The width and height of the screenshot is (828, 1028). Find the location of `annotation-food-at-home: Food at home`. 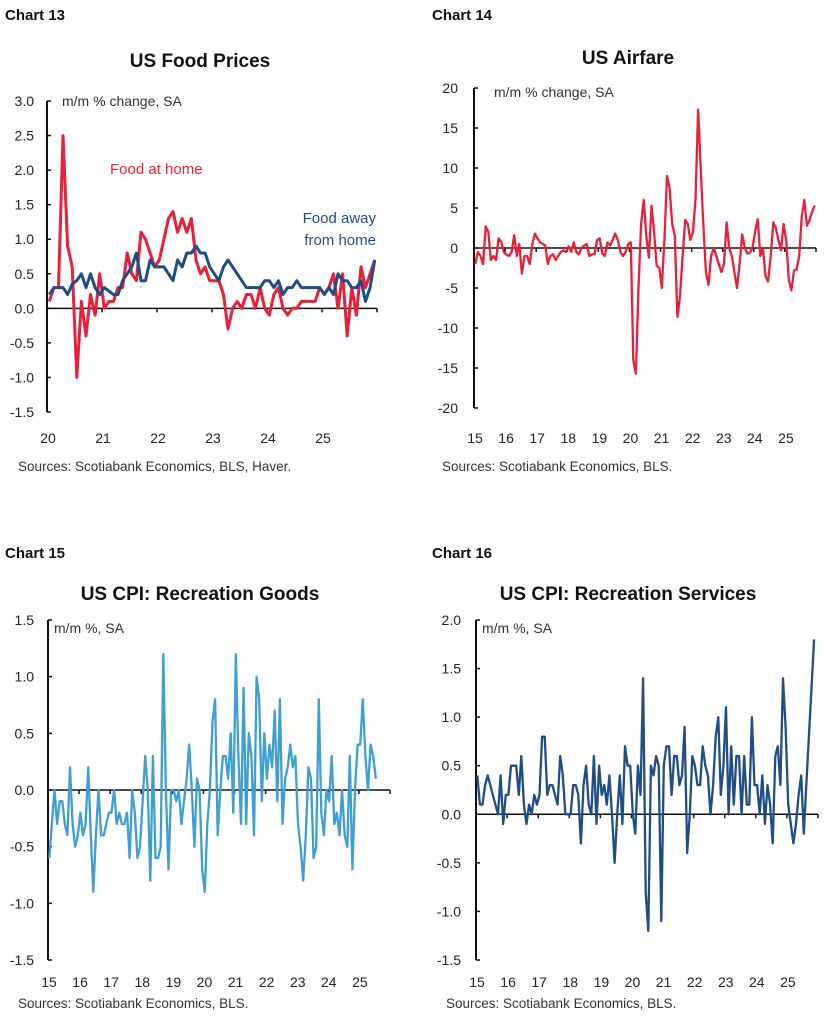

annotation-food-at-home: Food at home is located at coordinates (156, 169).